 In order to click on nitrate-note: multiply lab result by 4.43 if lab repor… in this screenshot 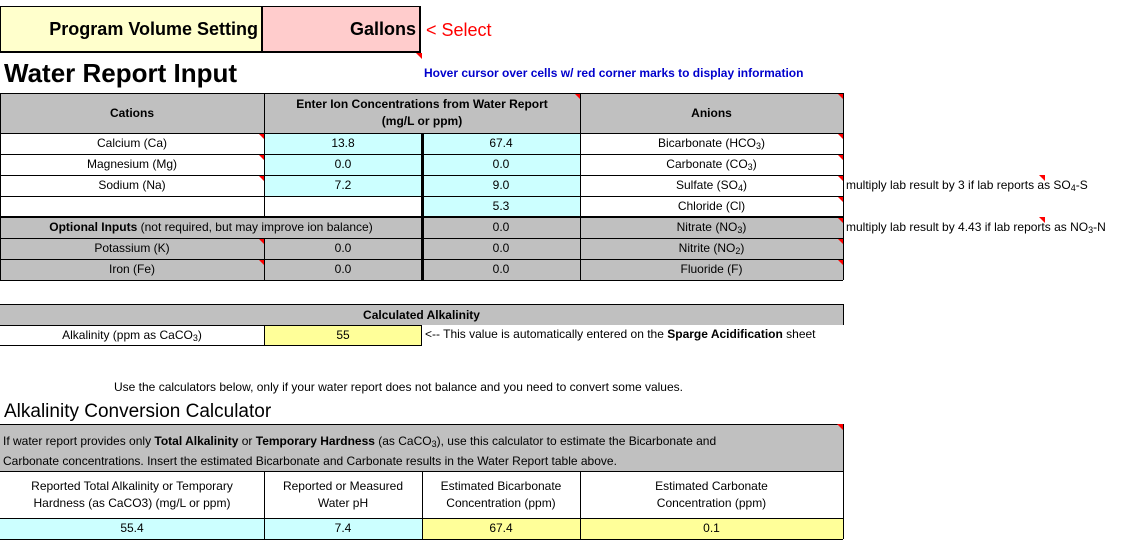, I will do `click(976, 227)`.